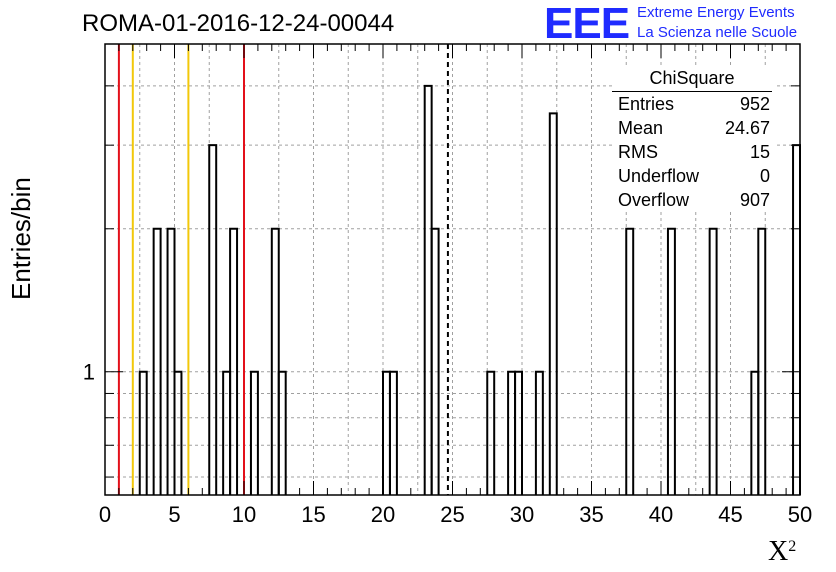  I want to click on x-axis-label: X2, so click(782, 552).